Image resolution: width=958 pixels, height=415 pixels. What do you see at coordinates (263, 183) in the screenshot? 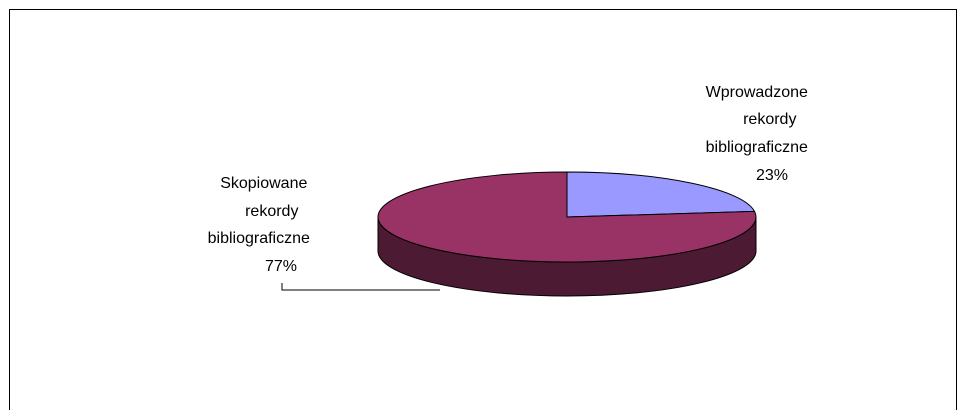
I see `label-line: Skopiowane` at bounding box center [263, 183].